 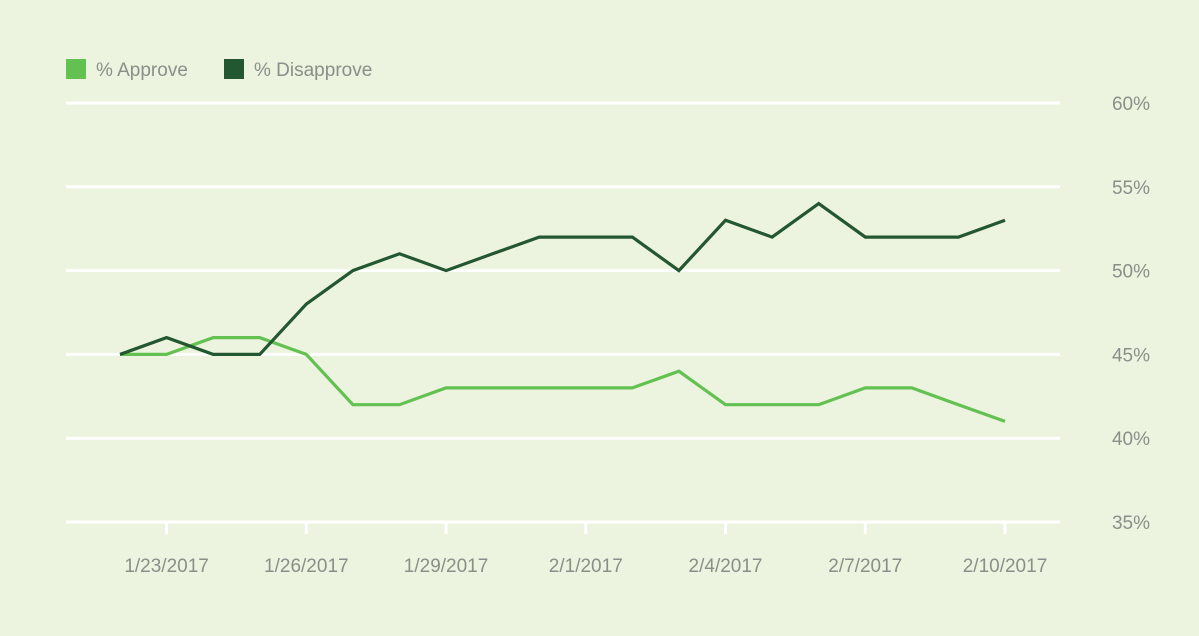 I want to click on y-tick-label: 60%, so click(x=1131, y=104).